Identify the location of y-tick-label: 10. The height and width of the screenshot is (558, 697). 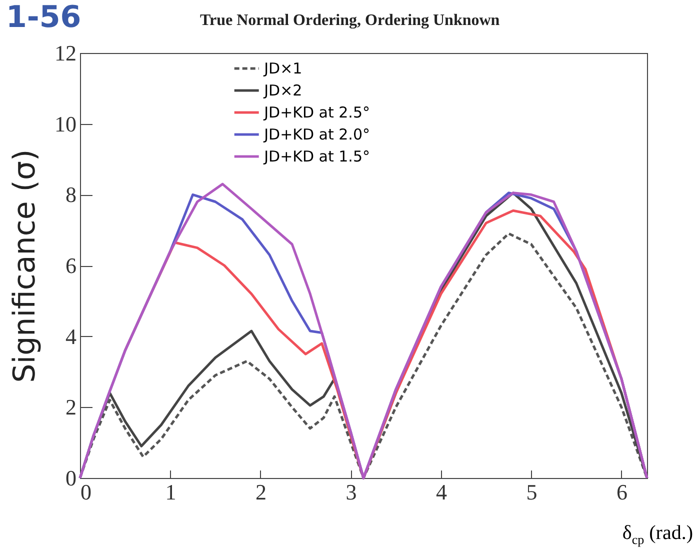
(65, 123).